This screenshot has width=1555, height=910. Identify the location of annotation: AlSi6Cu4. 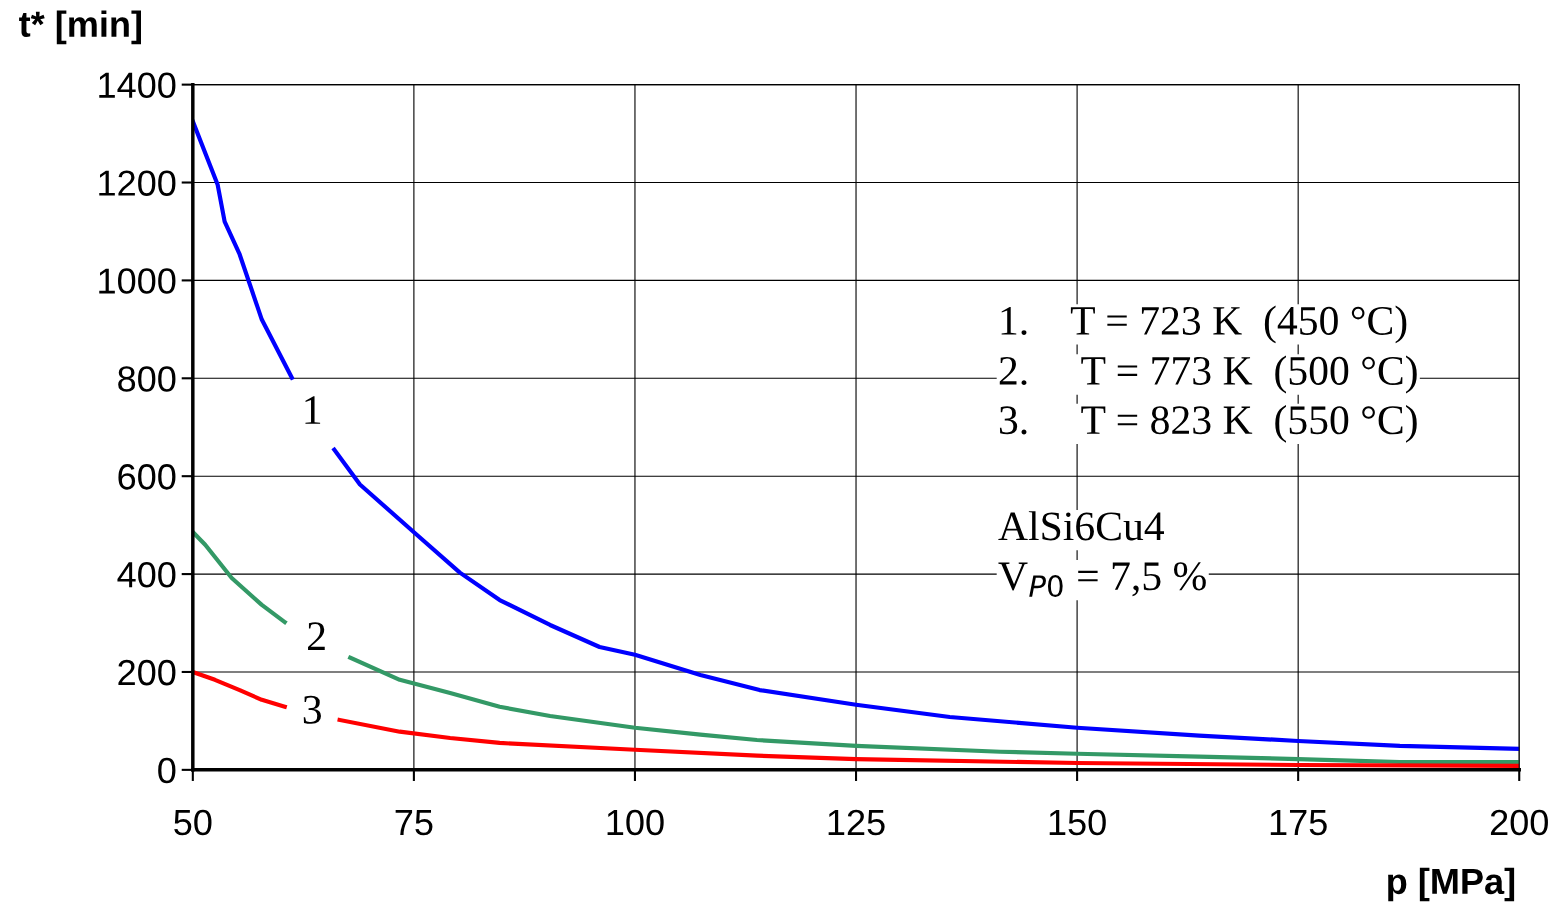
(1081, 526).